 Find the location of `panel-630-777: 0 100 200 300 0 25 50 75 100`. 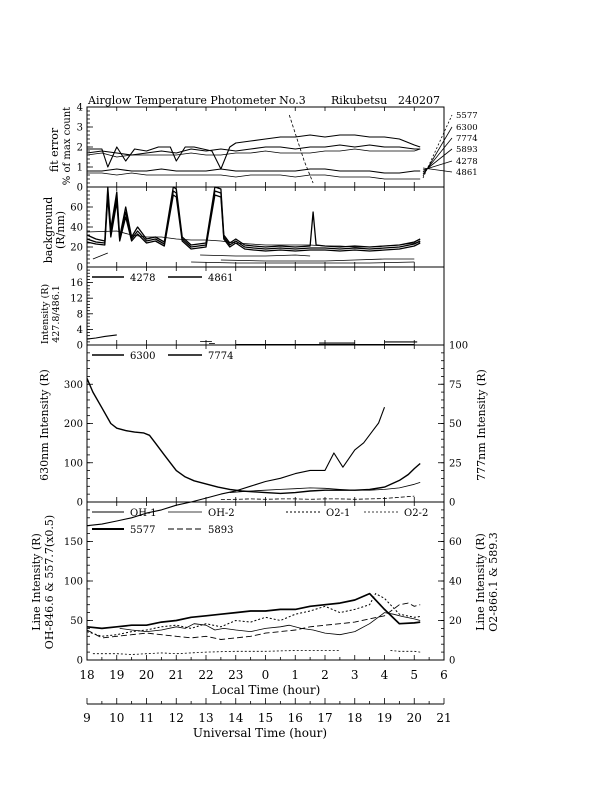

panel-630-777: 0 100 200 300 0 25 50 75 100 is located at coordinates (266, 425).